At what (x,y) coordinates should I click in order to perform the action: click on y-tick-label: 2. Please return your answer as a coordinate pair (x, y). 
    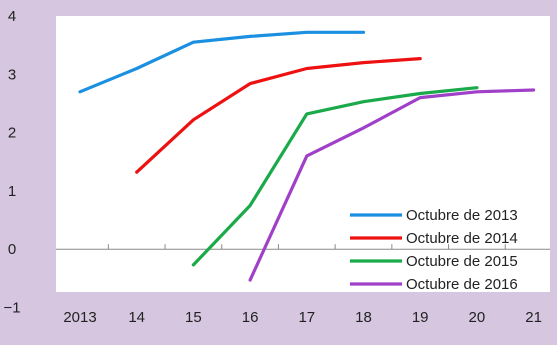
    Looking at the image, I should click on (12, 133).